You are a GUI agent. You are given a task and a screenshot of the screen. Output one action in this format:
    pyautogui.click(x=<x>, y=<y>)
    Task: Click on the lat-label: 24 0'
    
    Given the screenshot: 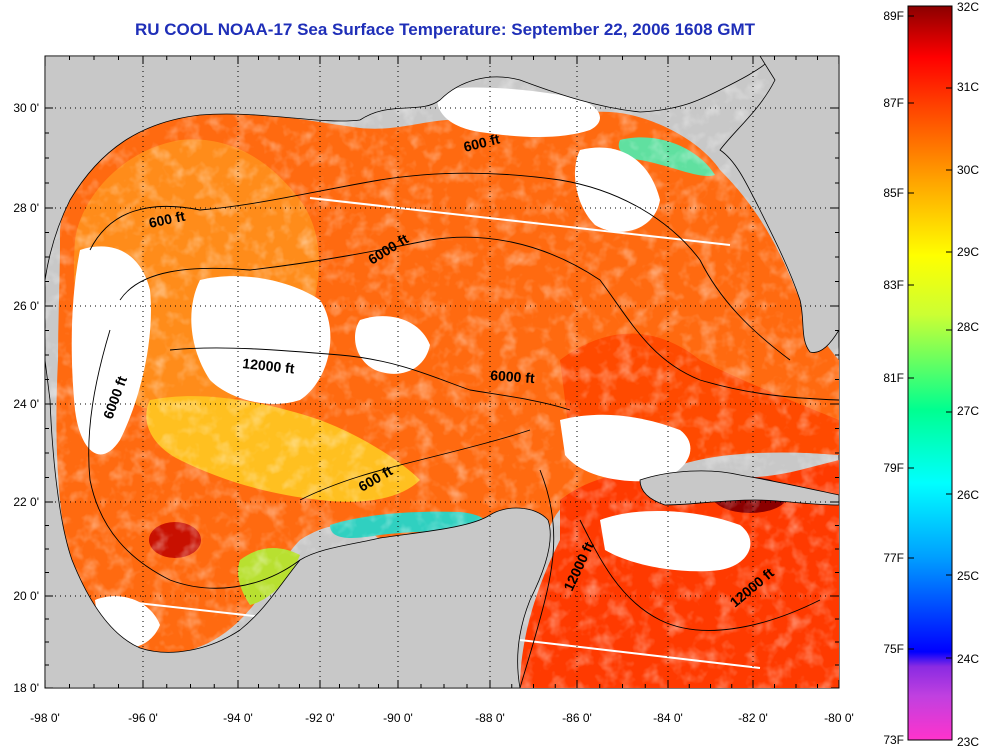 What is the action you would take?
    pyautogui.click(x=26, y=404)
    